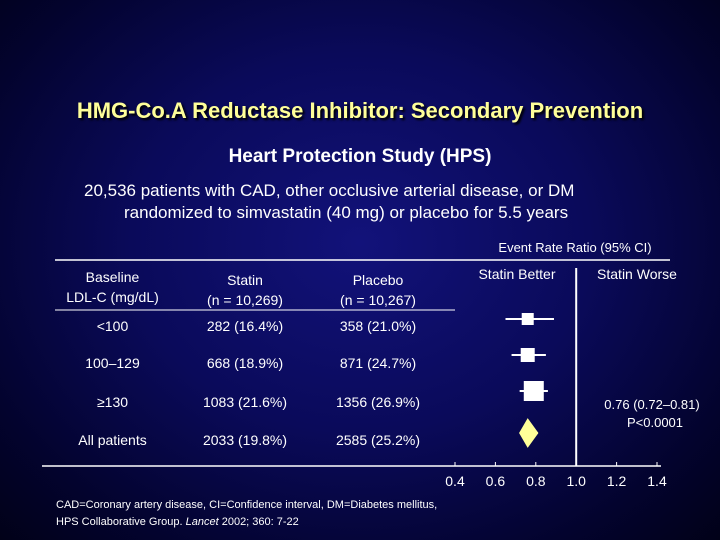 Image resolution: width=720 pixels, height=540 pixels. What do you see at coordinates (378, 290) in the screenshot?
I see `placebo-header: Placebo (n = 10,267)` at bounding box center [378, 290].